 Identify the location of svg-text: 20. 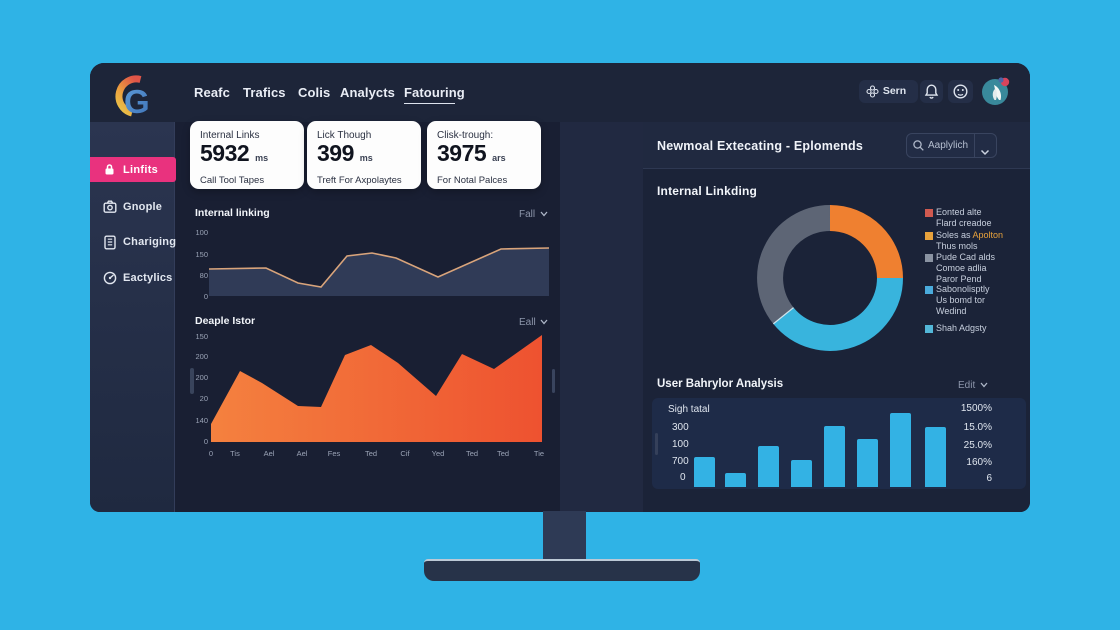
(204, 398).